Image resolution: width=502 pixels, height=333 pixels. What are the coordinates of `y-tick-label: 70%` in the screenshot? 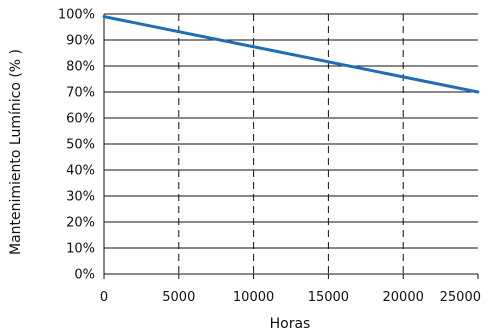 It's located at (80, 93).